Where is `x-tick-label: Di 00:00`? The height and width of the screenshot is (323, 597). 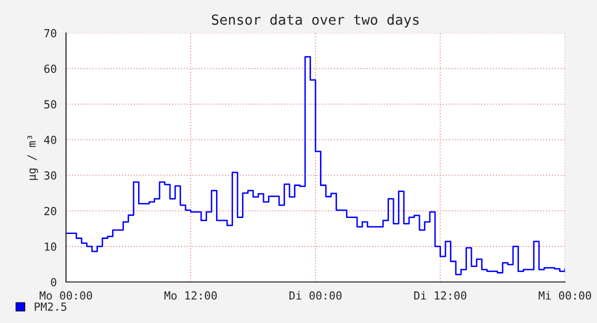
x-tick-label: Di 00:00 is located at coordinates (315, 295).